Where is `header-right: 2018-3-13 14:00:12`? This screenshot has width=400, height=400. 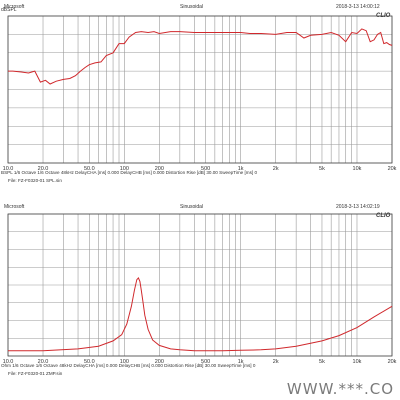 header-right: 2018-3-13 14:00:12 is located at coordinates (358, 7).